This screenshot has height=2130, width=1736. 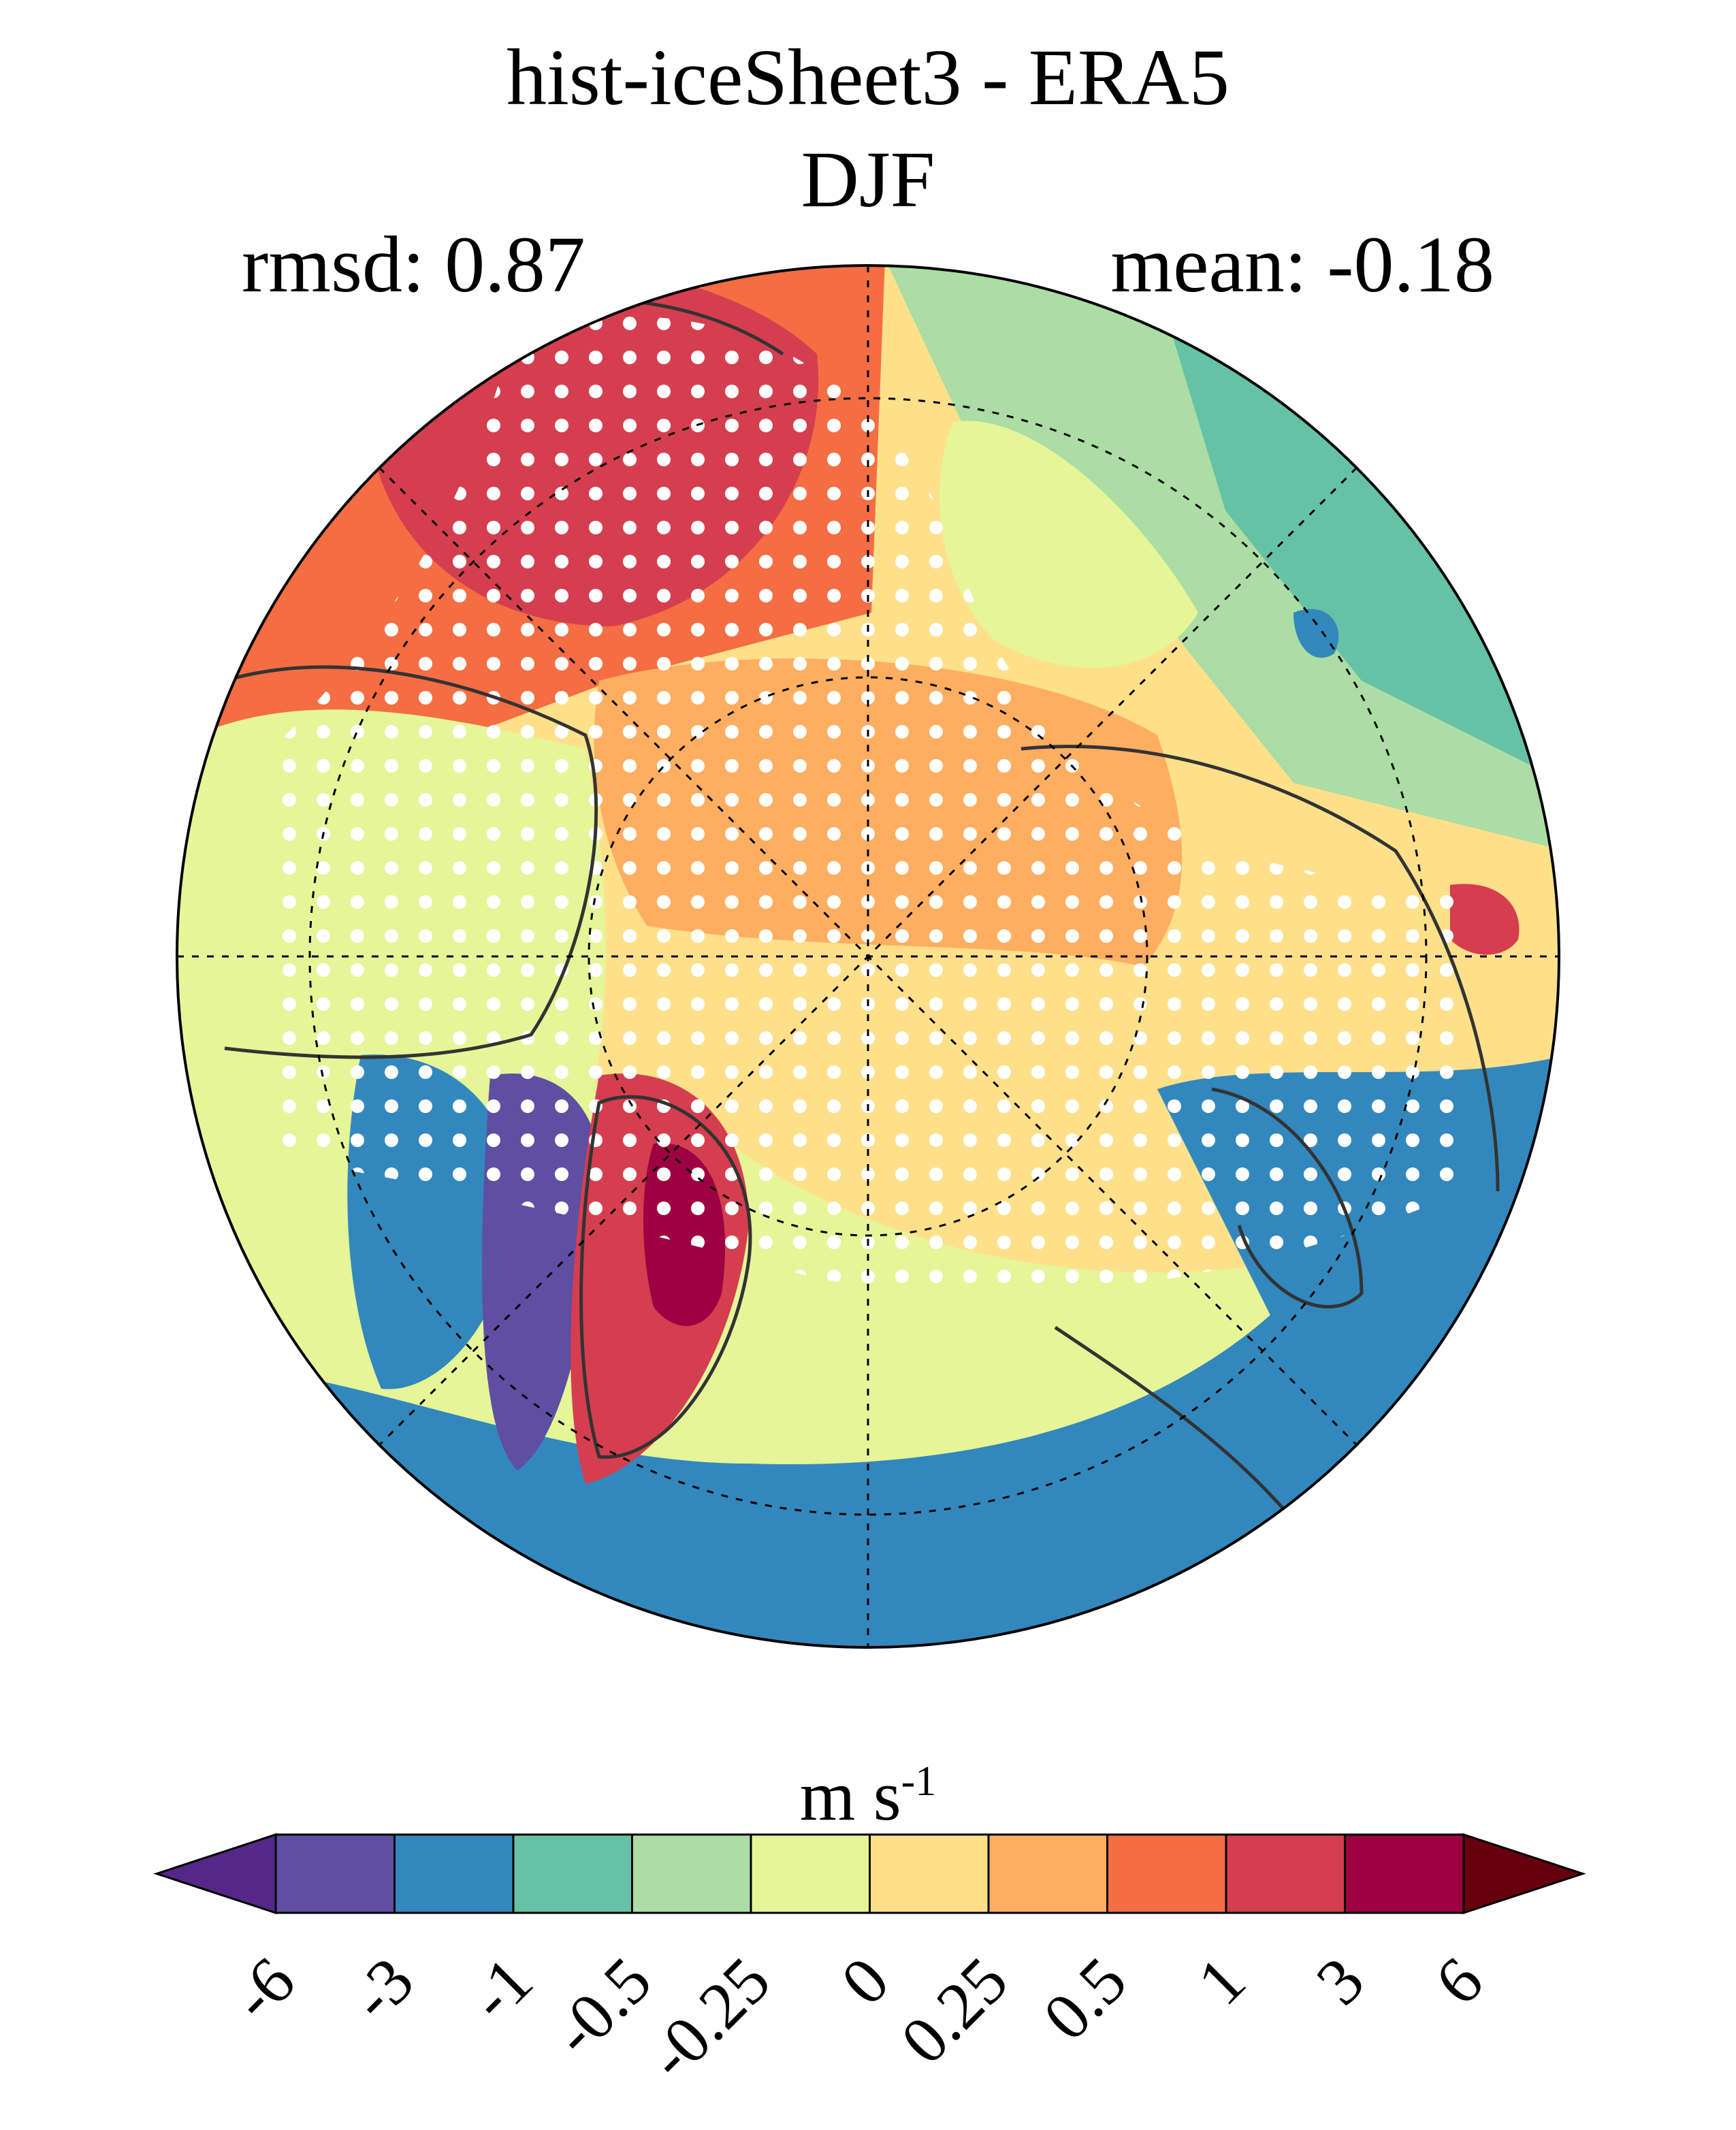 What do you see at coordinates (1302, 264) in the screenshot?
I see `mean-label: mean: -0.18` at bounding box center [1302, 264].